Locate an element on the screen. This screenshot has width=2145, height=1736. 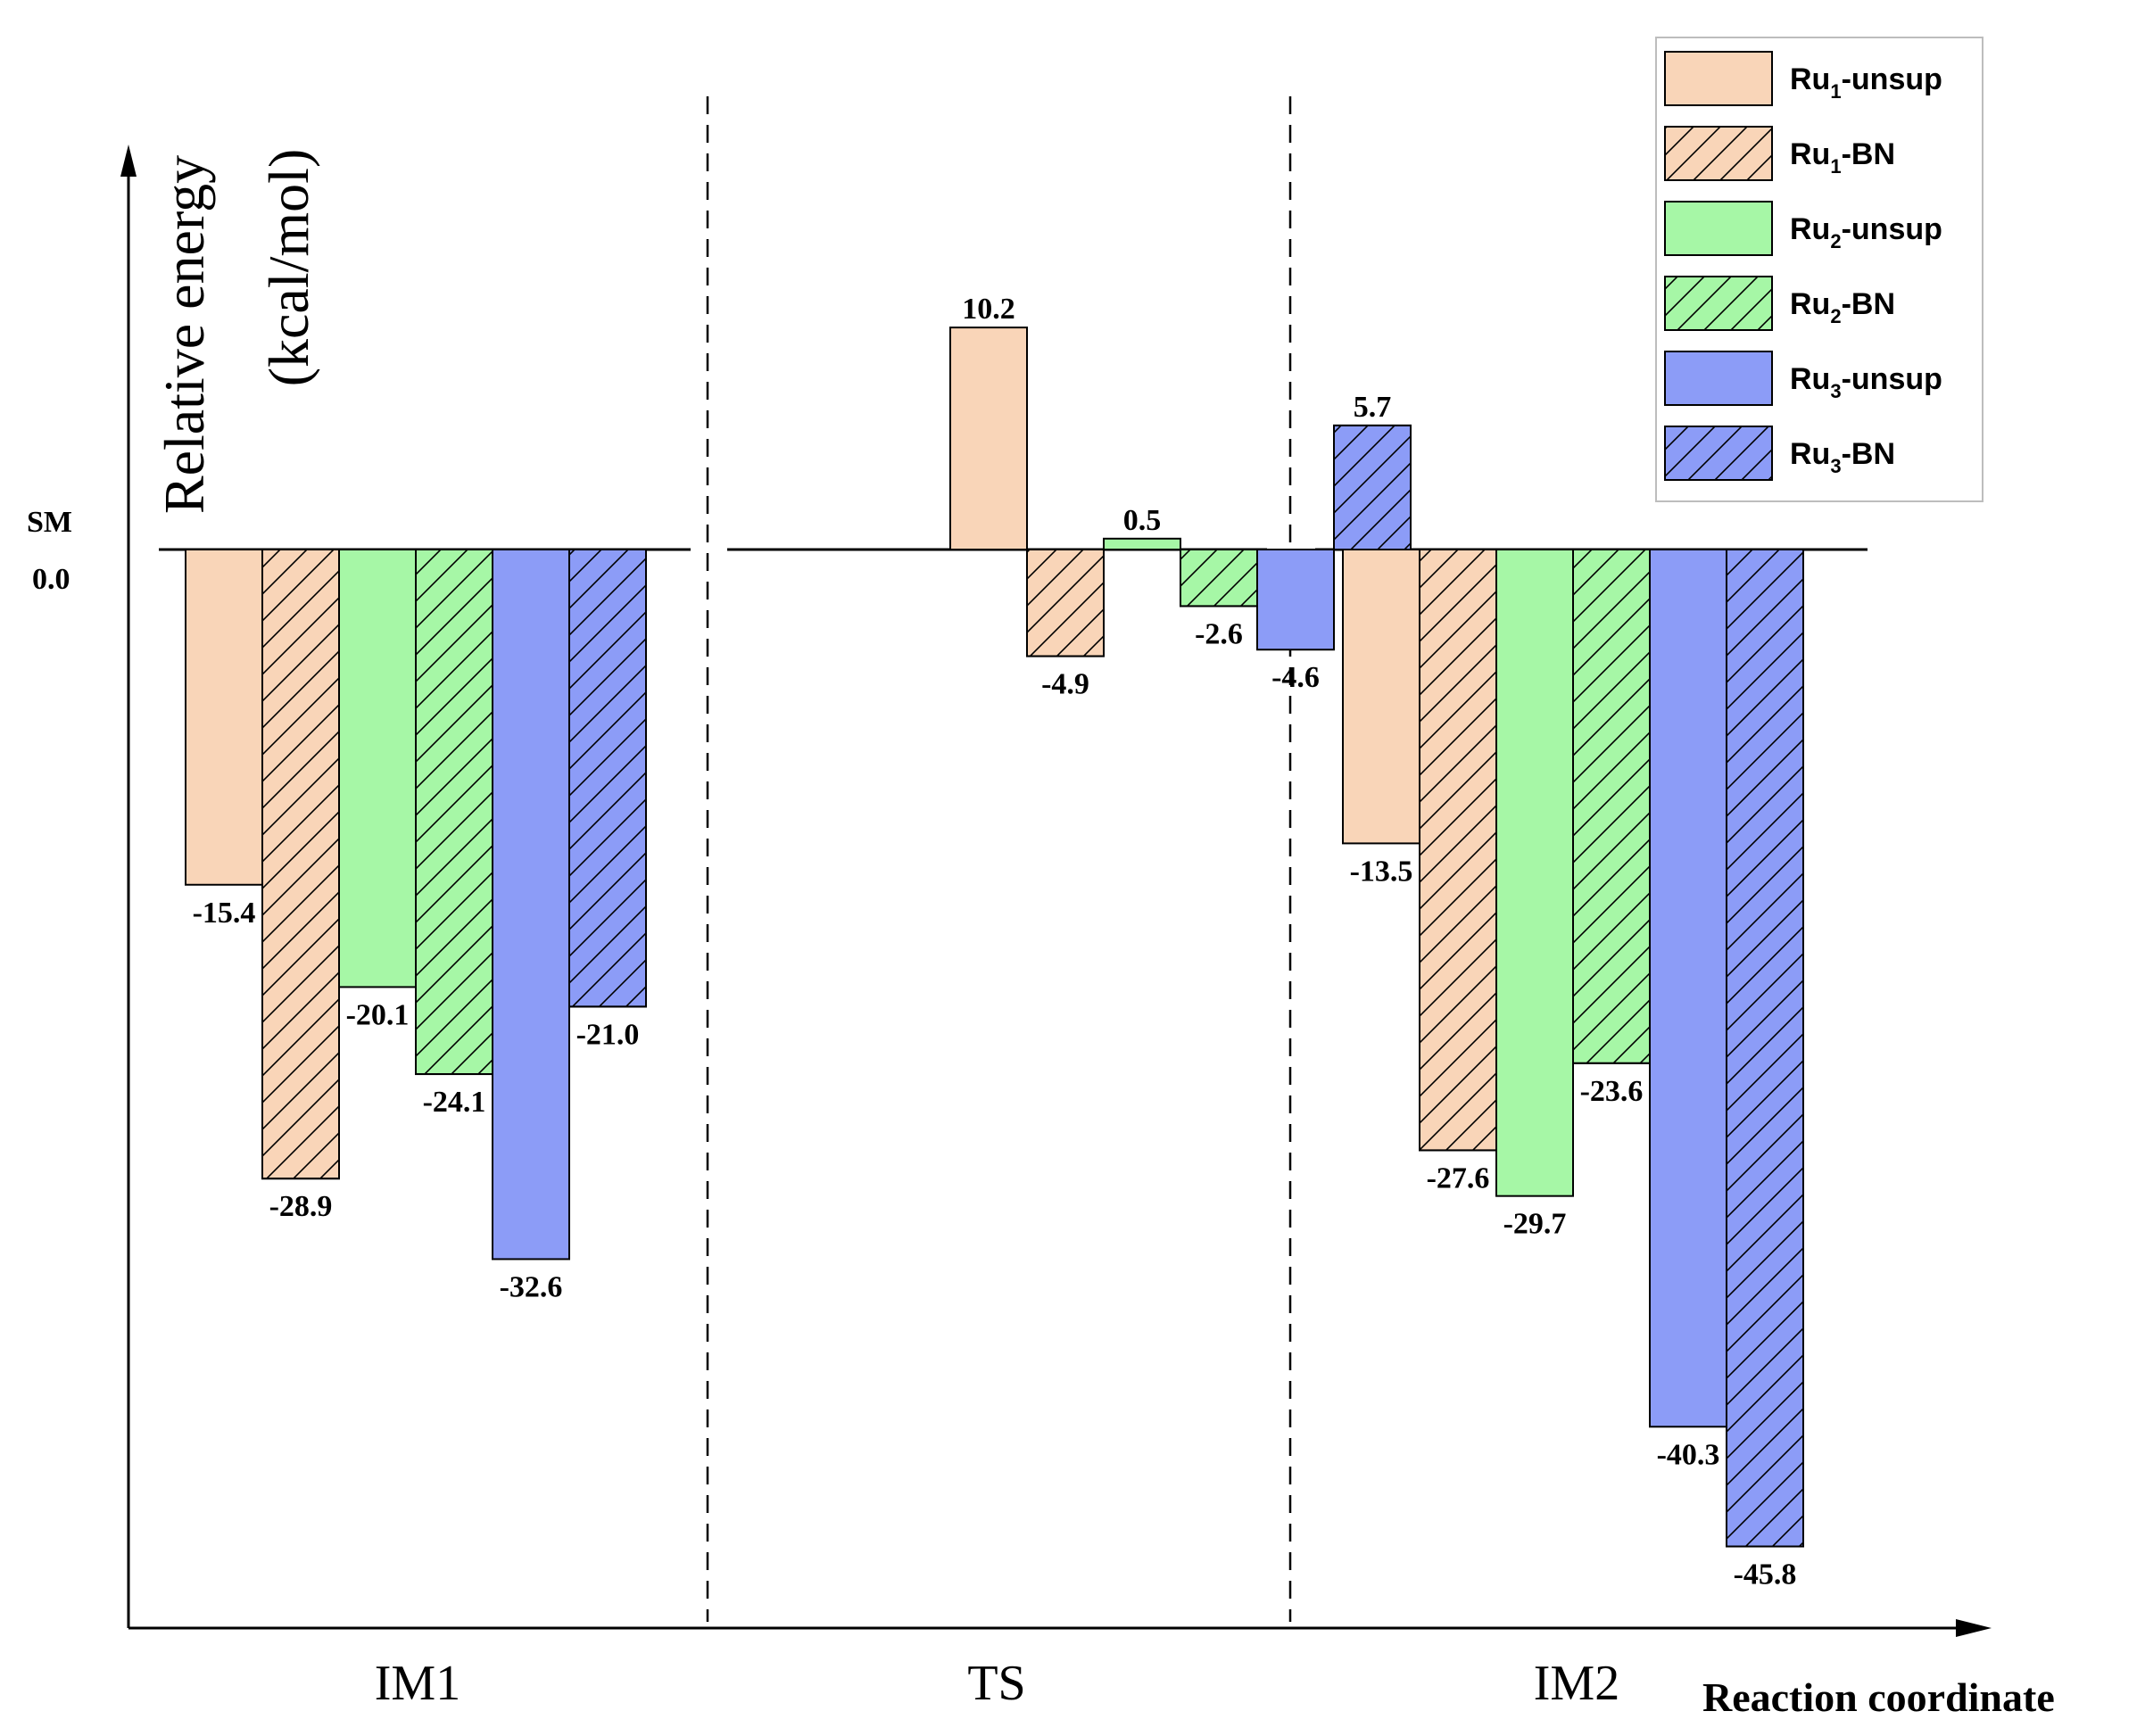
data-label-im2-series-2: -27.6 is located at coordinates (1458, 1178).